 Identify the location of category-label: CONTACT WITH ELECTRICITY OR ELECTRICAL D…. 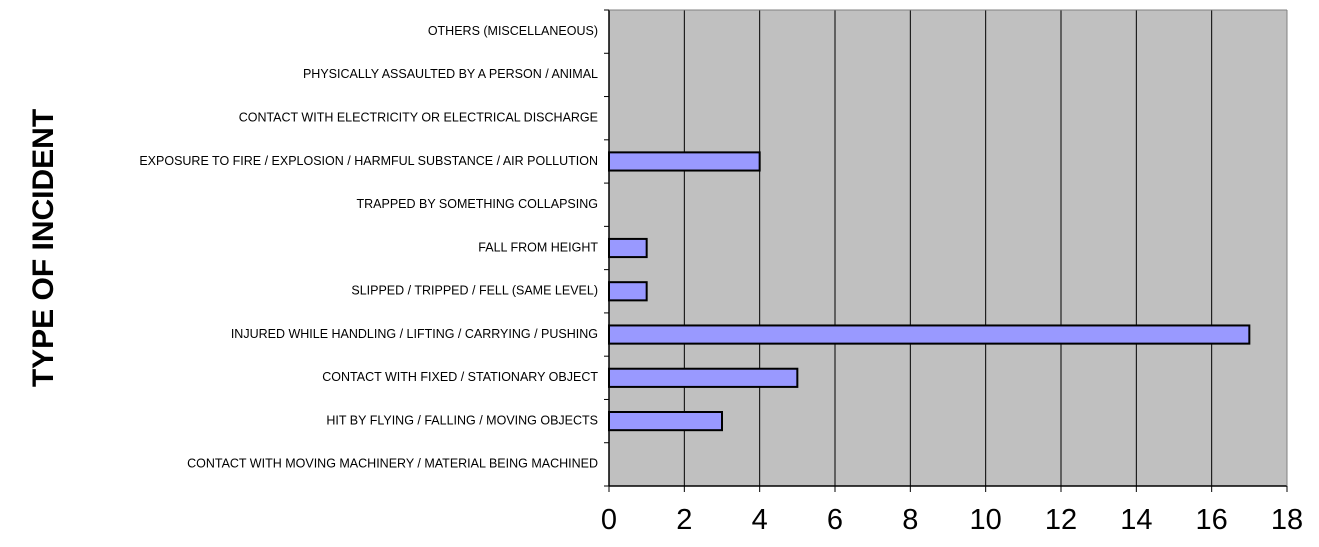
(418, 117).